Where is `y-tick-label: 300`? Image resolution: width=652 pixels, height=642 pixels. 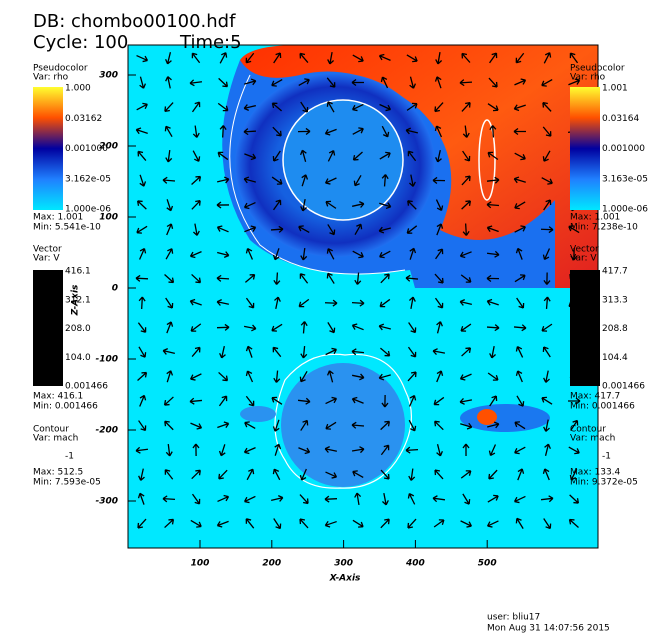
y-tick-label: 300 is located at coordinates (108, 76).